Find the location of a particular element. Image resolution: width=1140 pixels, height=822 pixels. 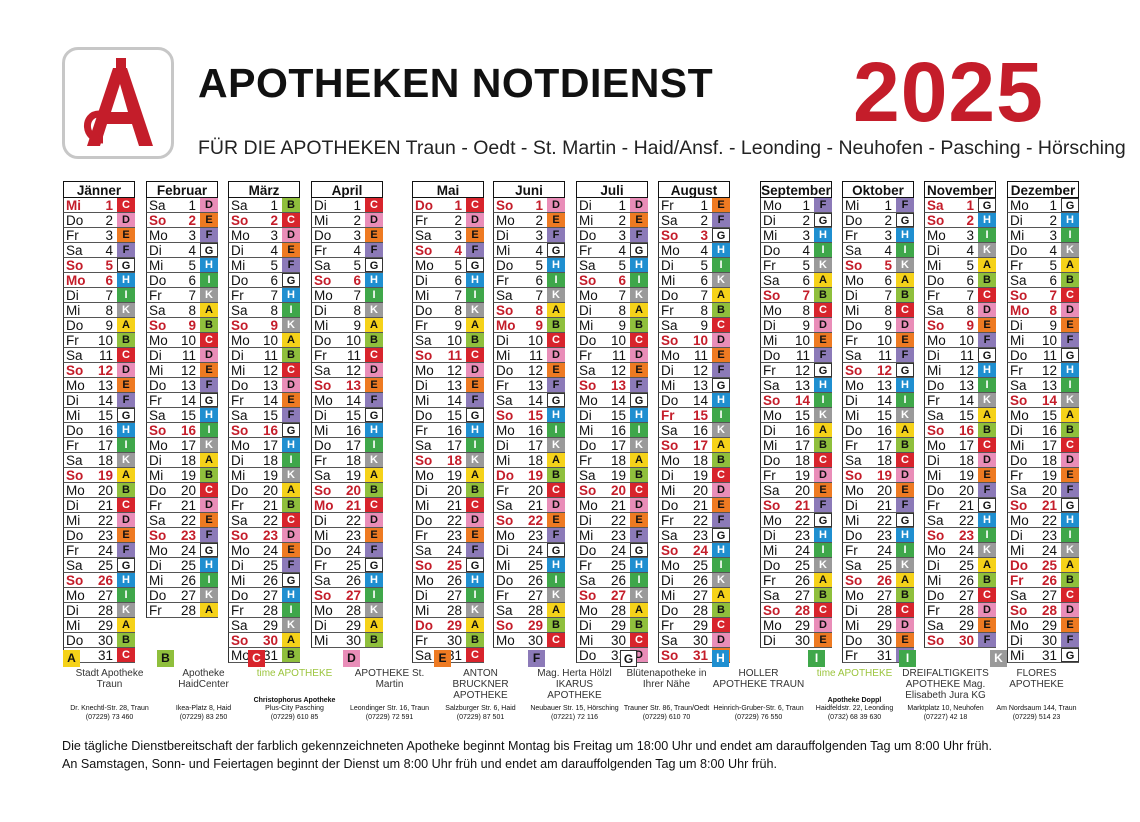

day-row: Fr 3 E is located at coordinates (99, 235).